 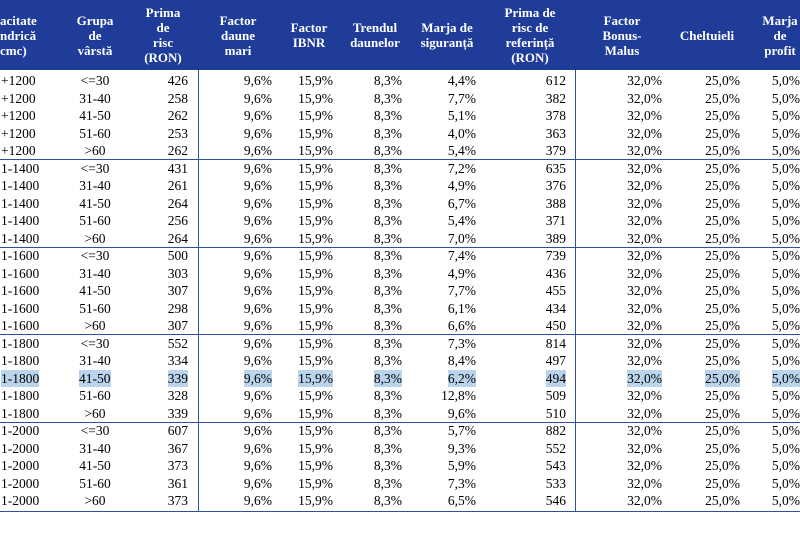 What do you see at coordinates (163, 27) in the screenshot?
I see `header-line: de` at bounding box center [163, 27].